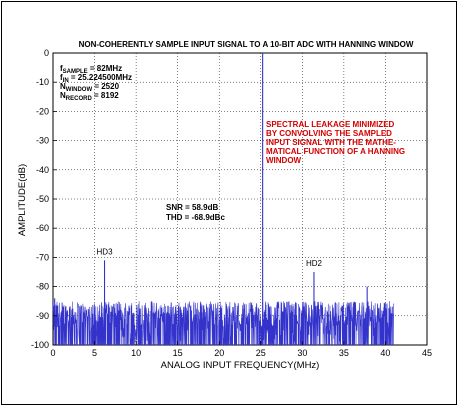 The image size is (460, 408). What do you see at coordinates (96, 78) in the screenshot?
I see `parameter-line: fIN = 25.224500MHz` at bounding box center [96, 78].